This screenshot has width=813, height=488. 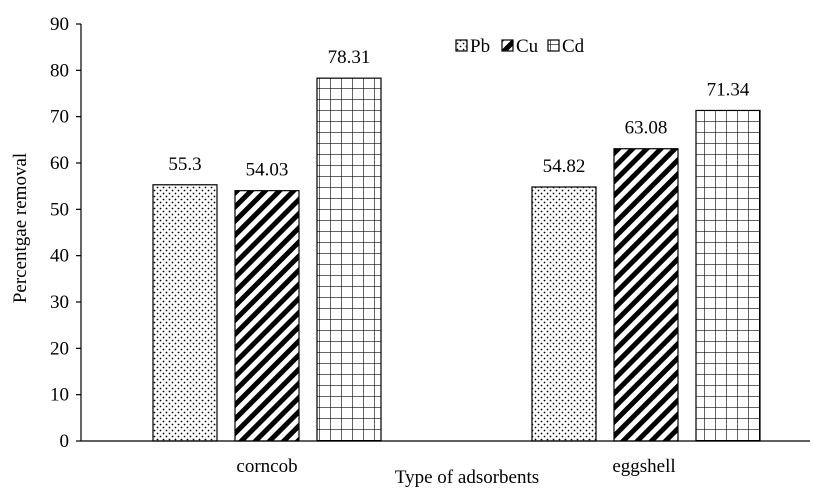 I want to click on legend-label: Pb, so click(x=480, y=46).